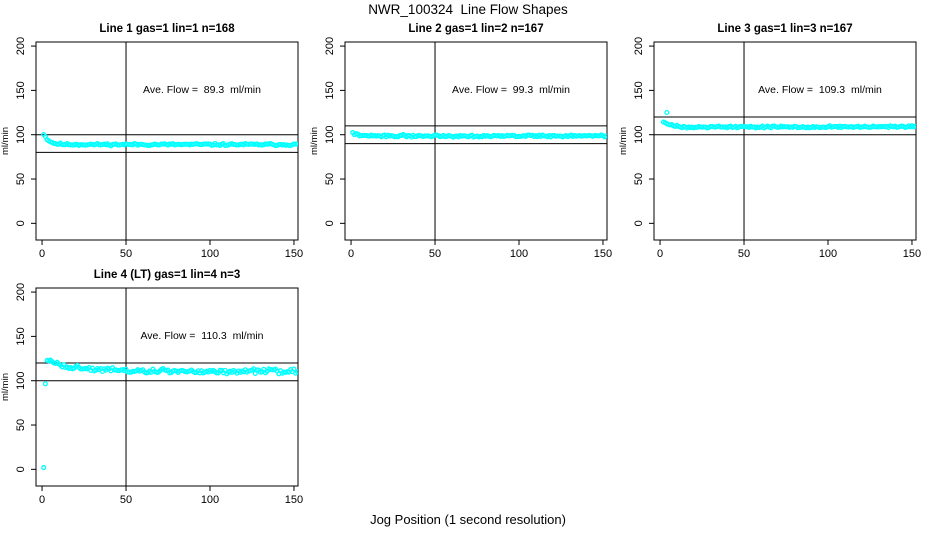  I want to click on ave-flow-label: Ave. Flow = 89.3 ml/min, so click(202, 90).